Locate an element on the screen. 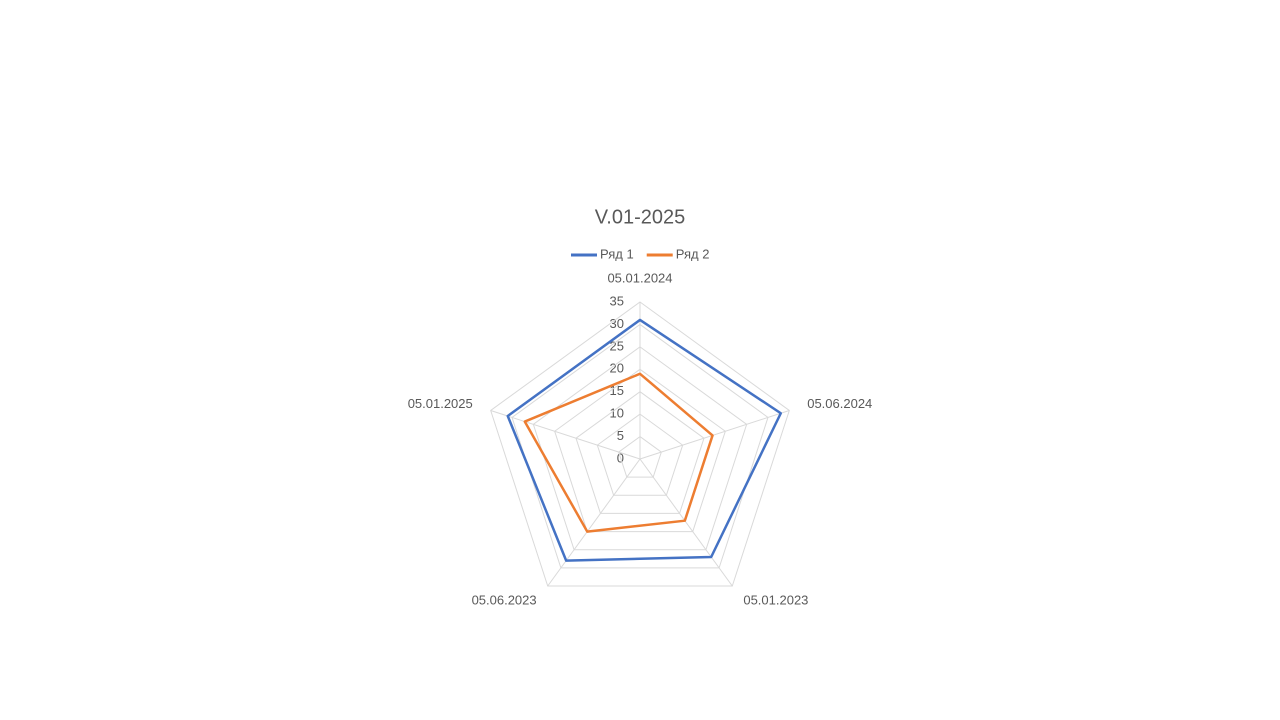 The image size is (1280, 720). chart-title: V.01-2025 is located at coordinates (640, 217).